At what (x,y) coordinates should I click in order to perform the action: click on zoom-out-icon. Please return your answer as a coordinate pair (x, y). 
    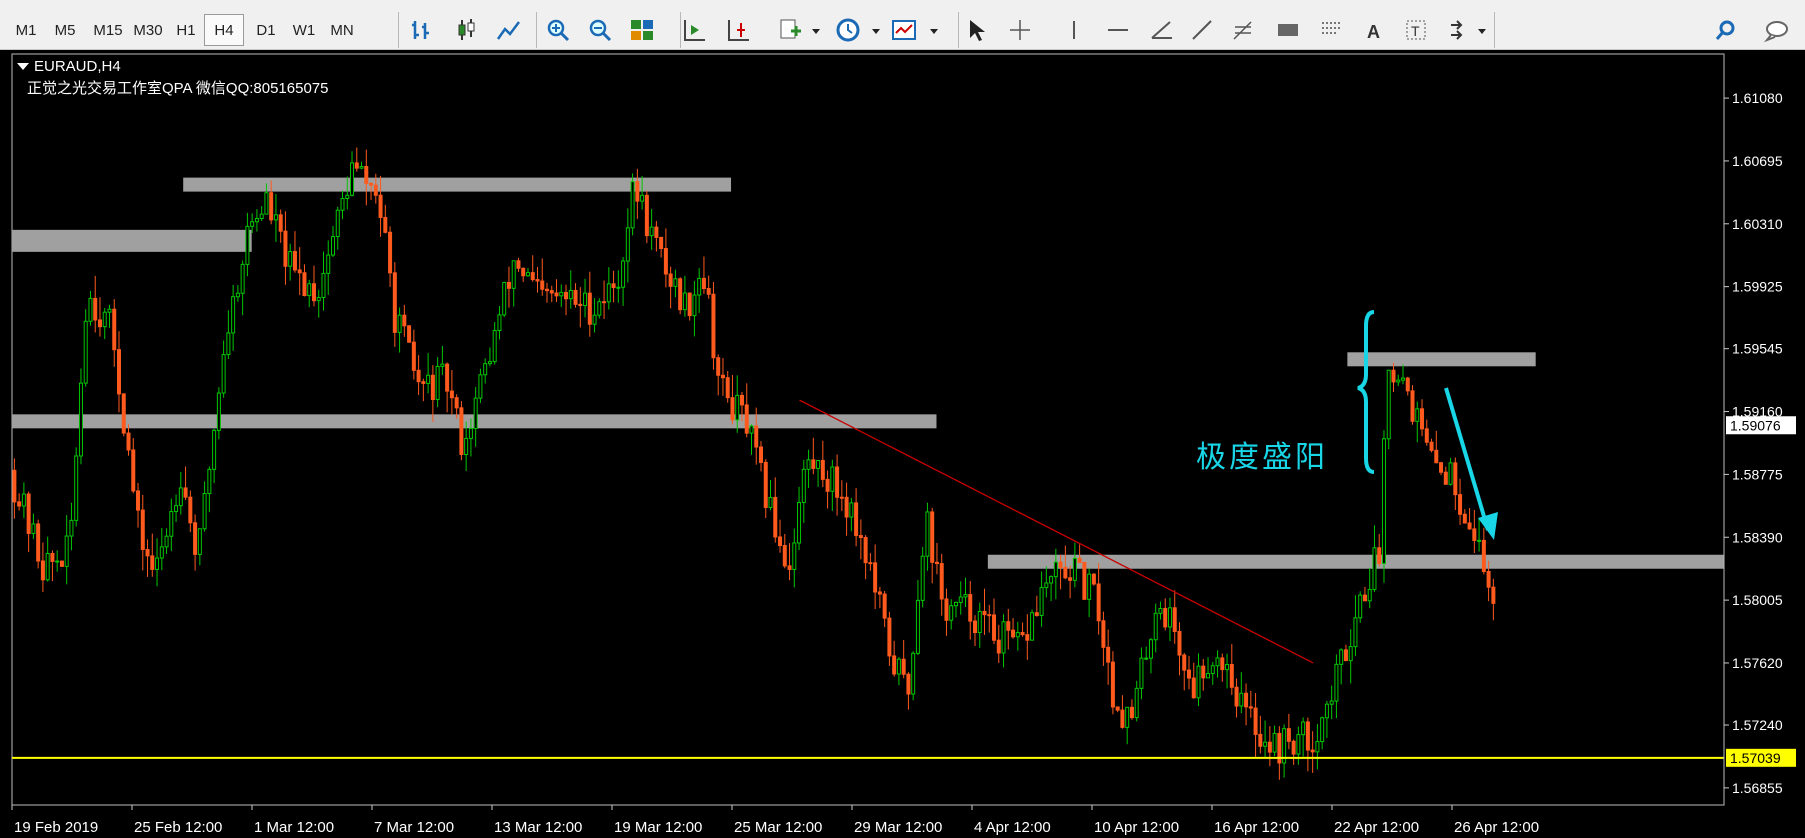
    Looking at the image, I should click on (600, 30).